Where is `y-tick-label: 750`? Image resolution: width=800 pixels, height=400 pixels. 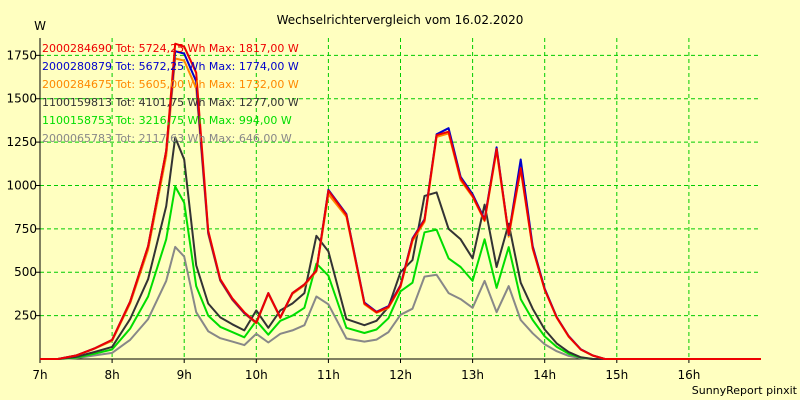 y-tick-label: 750 is located at coordinates (25, 229).